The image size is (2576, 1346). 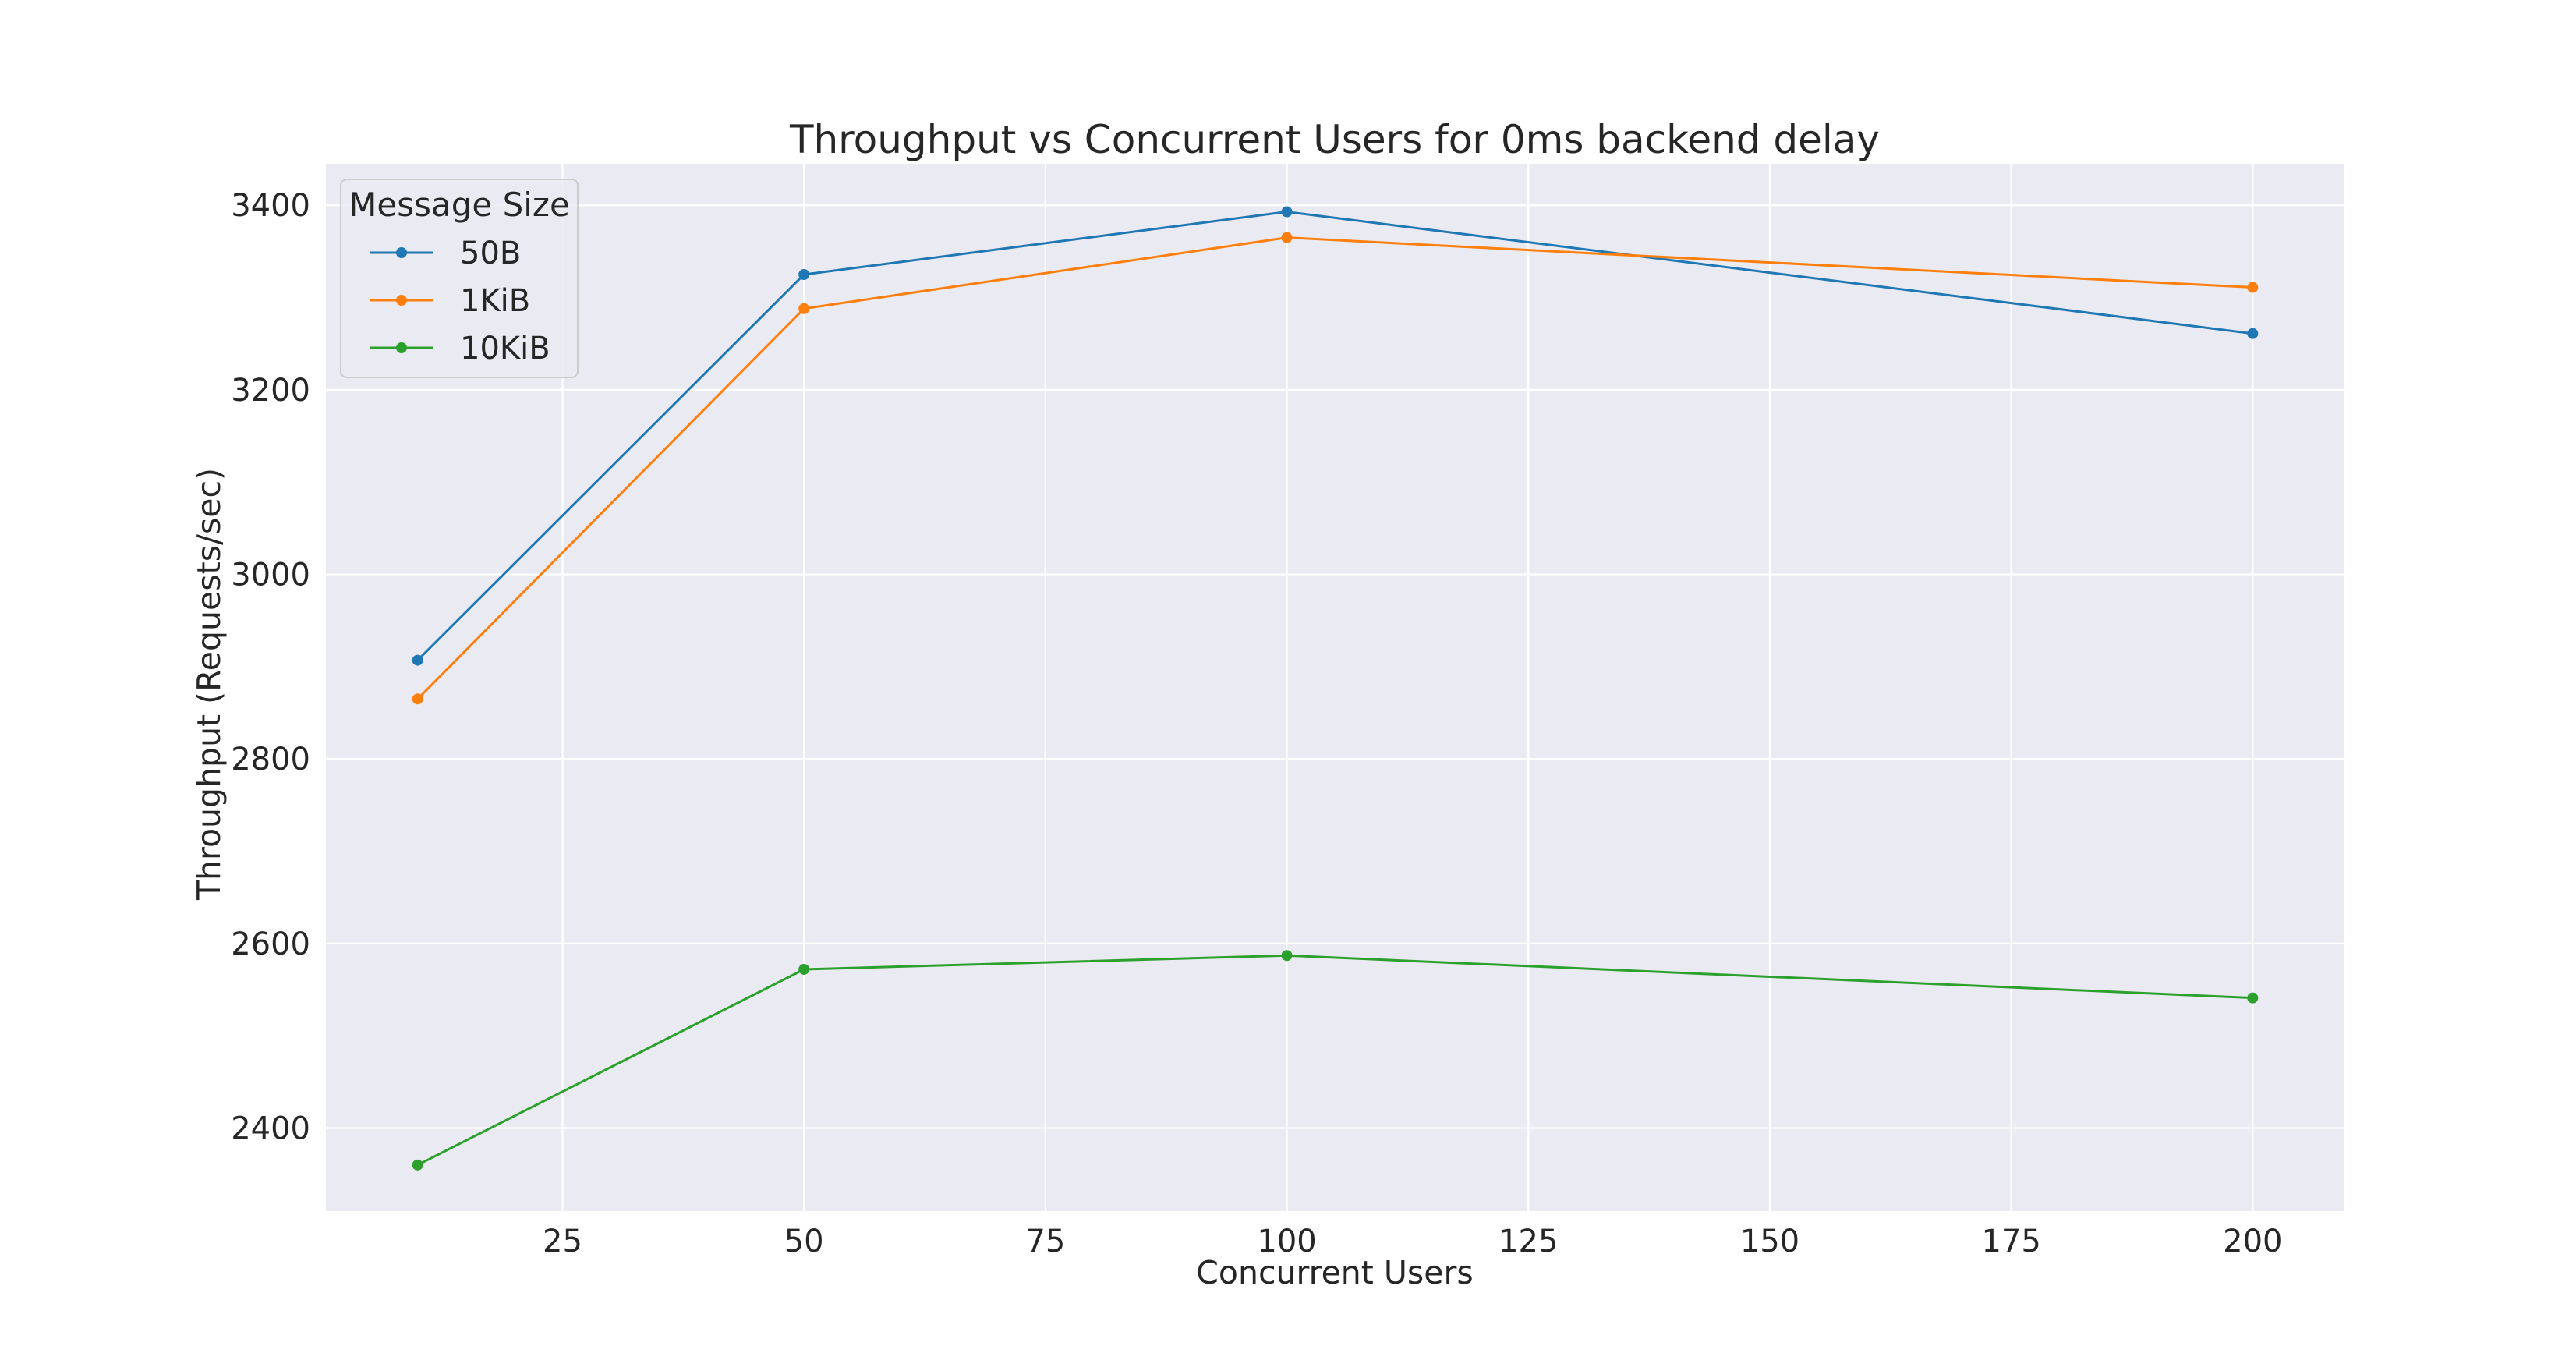 I want to click on x-tick-label: 200, so click(x=2252, y=1241).